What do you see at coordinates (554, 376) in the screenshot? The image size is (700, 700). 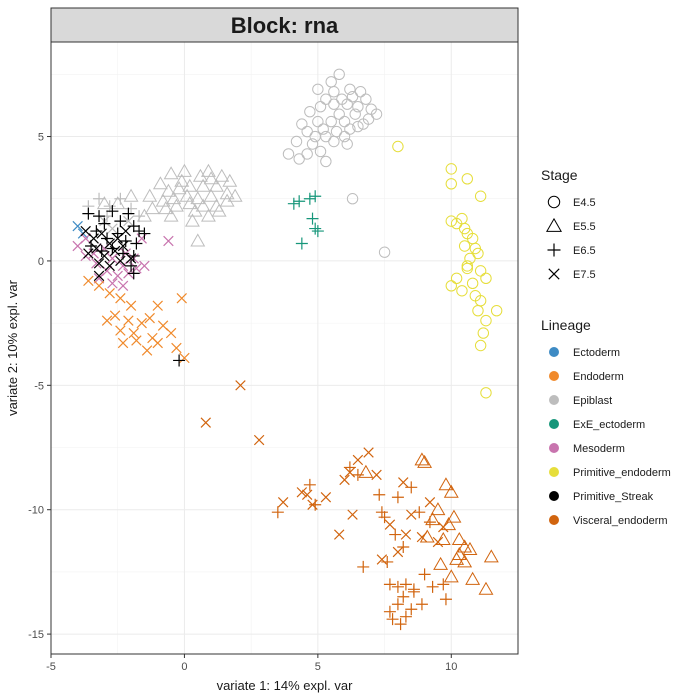 I see `lineage-legend-swatch` at bounding box center [554, 376].